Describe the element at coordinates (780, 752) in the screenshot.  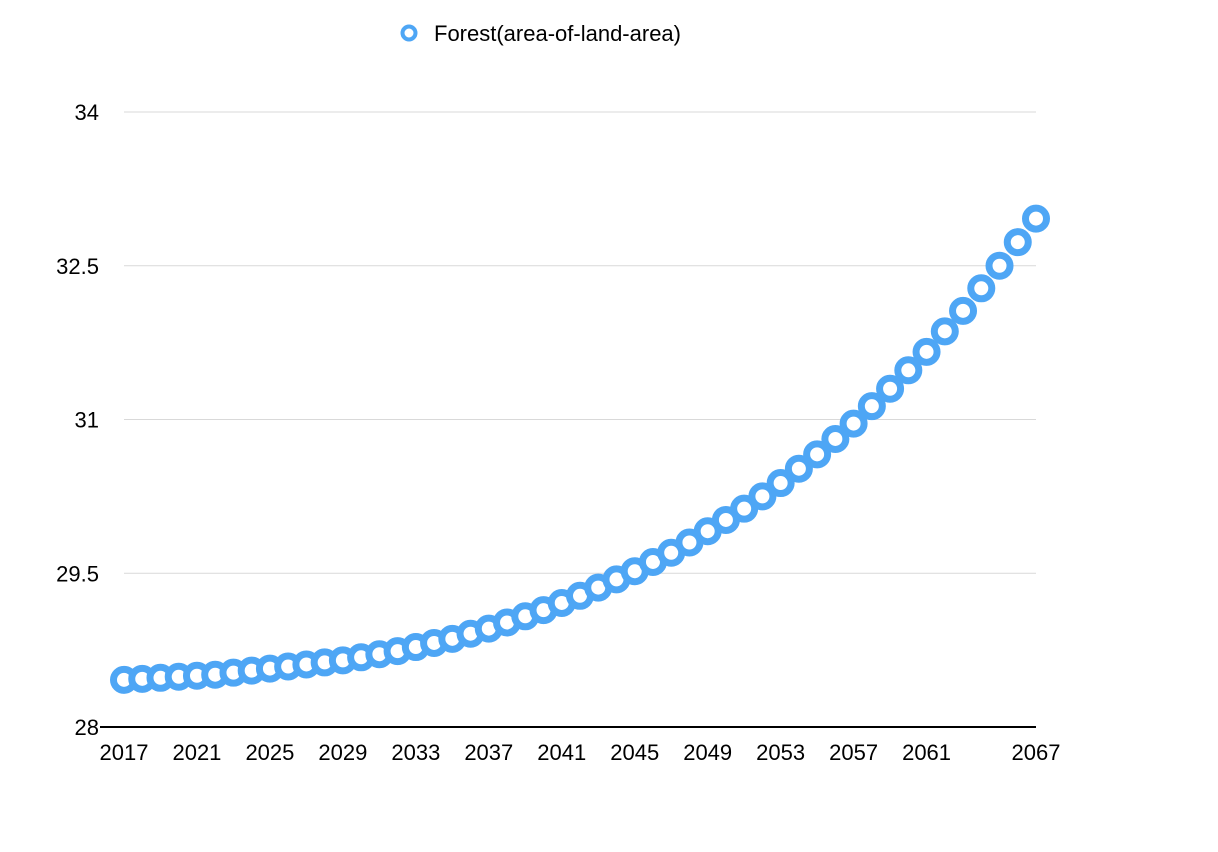
I see `x-tick-label: 2053` at that location.